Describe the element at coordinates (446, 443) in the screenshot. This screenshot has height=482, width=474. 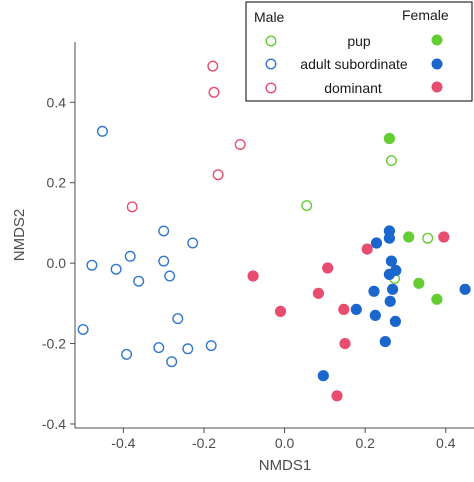
I see `x-tick-label: 0.4` at that location.